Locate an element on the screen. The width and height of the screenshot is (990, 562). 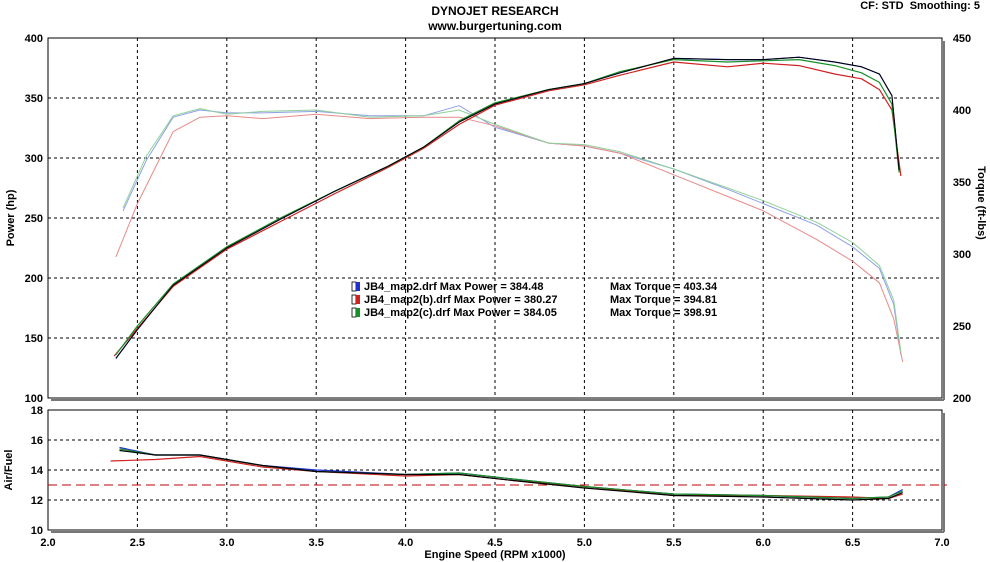
correction-smoothing-info: CF: STD Smoothing: 5 is located at coordinates (920, 6).